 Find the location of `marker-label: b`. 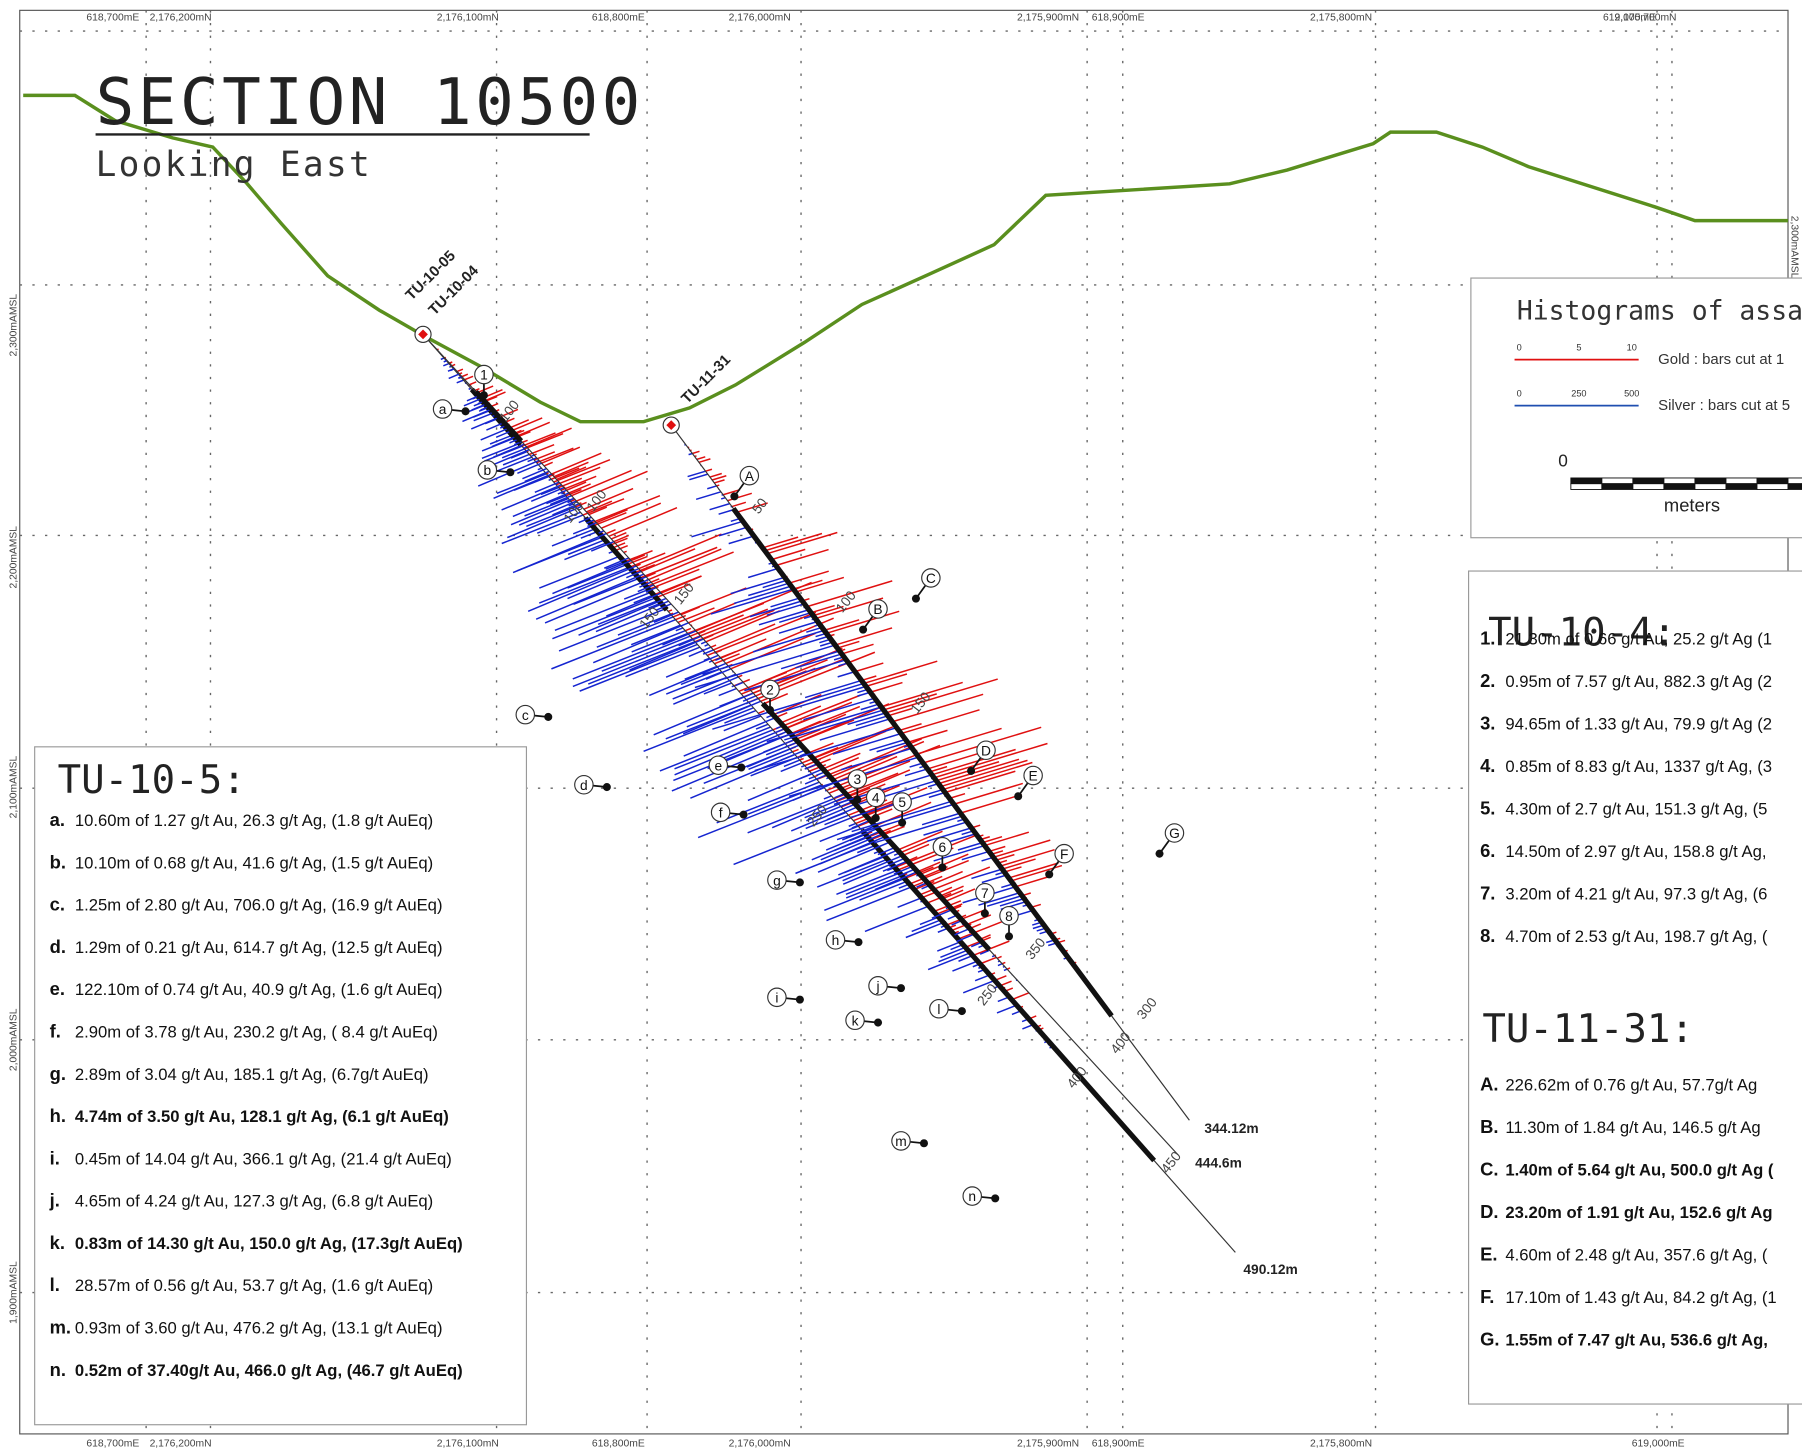

marker-label: b is located at coordinates (488, 470).